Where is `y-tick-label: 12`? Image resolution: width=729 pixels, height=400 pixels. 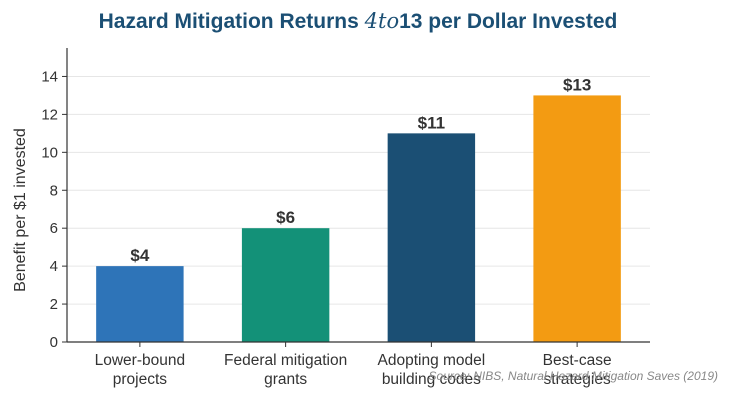 y-tick-label: 12 is located at coordinates (49, 114).